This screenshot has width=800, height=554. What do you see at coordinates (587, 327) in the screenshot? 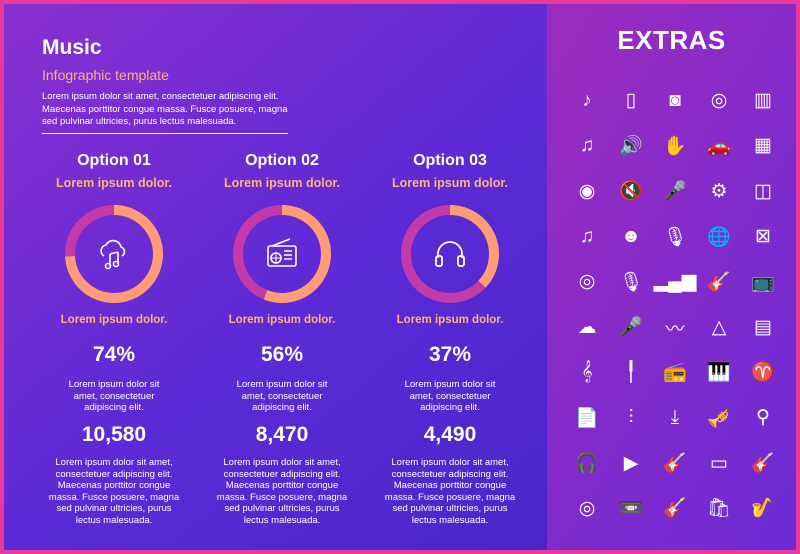
I see `cloud-music-icon: ☁` at bounding box center [587, 327].